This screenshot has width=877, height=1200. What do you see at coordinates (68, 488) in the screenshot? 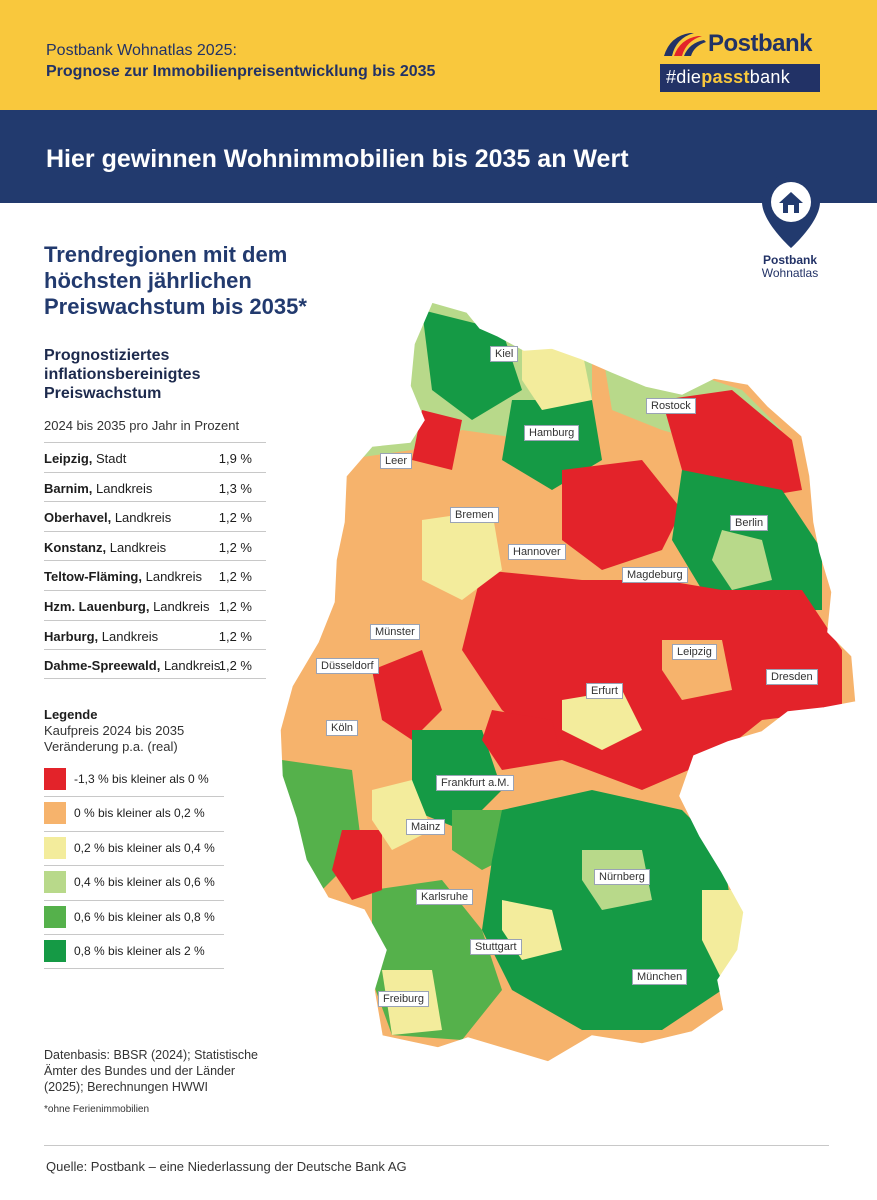
I see `region-name: Barnim,` at bounding box center [68, 488].